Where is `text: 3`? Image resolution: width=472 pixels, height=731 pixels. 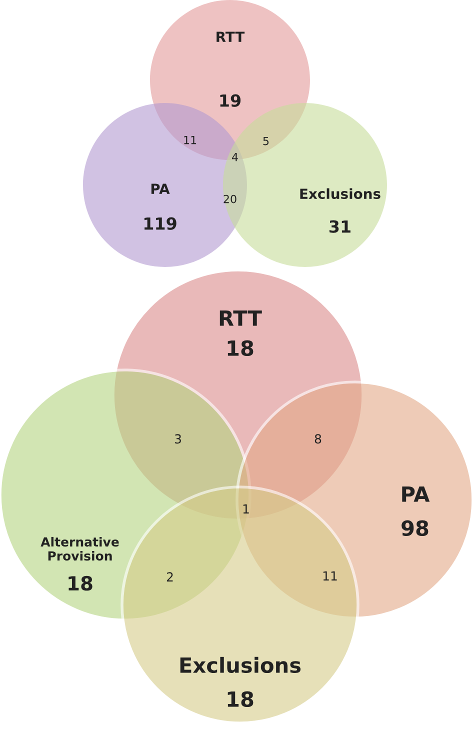
text: 3 is located at coordinates (177, 439).